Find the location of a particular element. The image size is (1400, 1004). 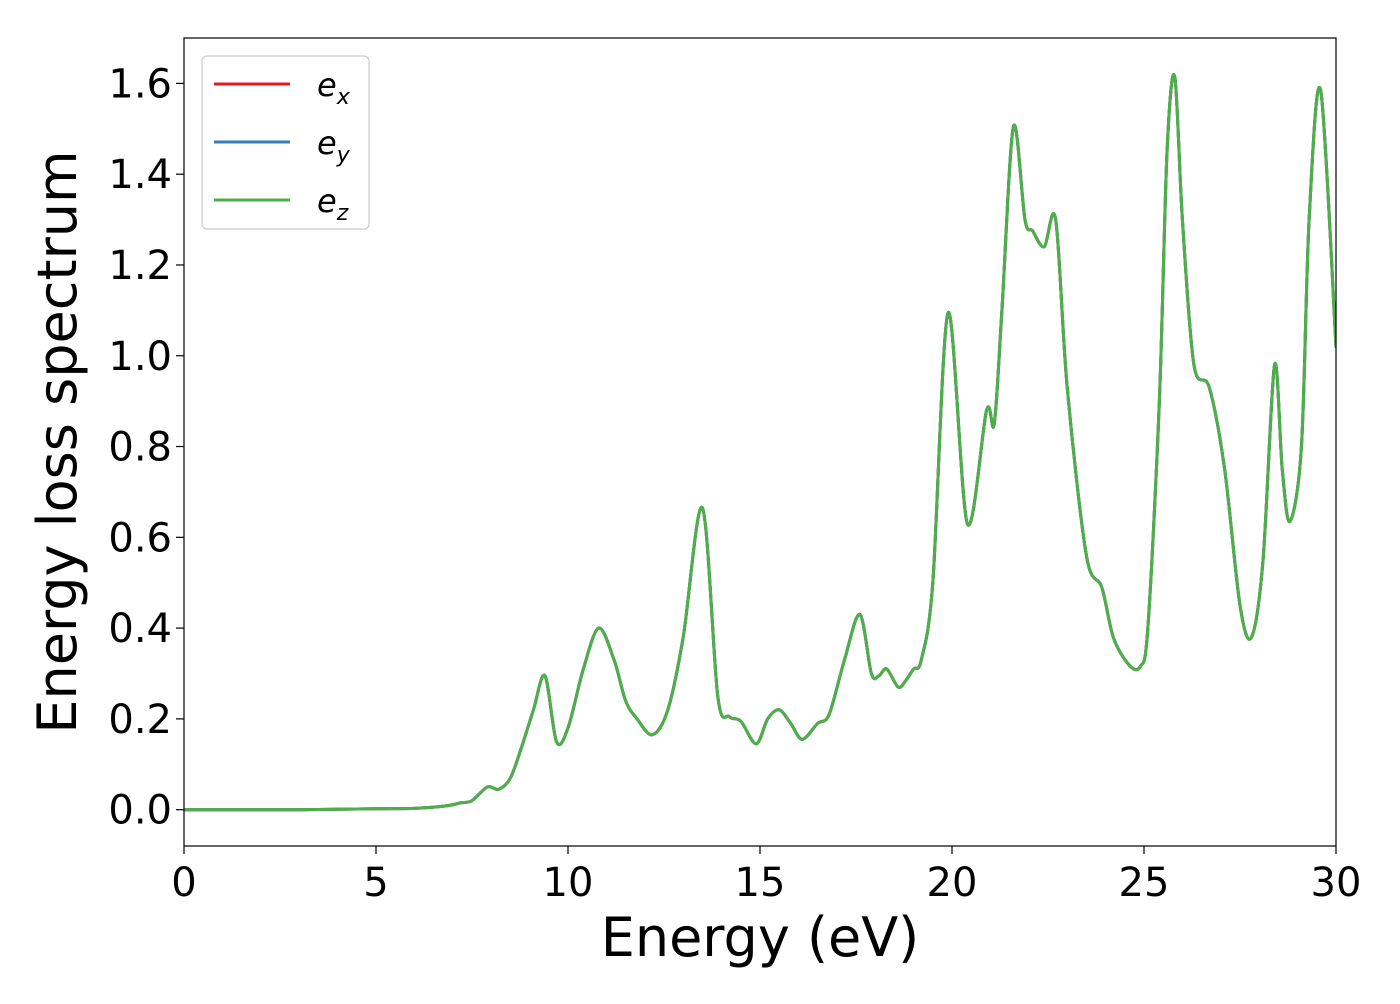

x-tick-label: 20 is located at coordinates (952, 883).